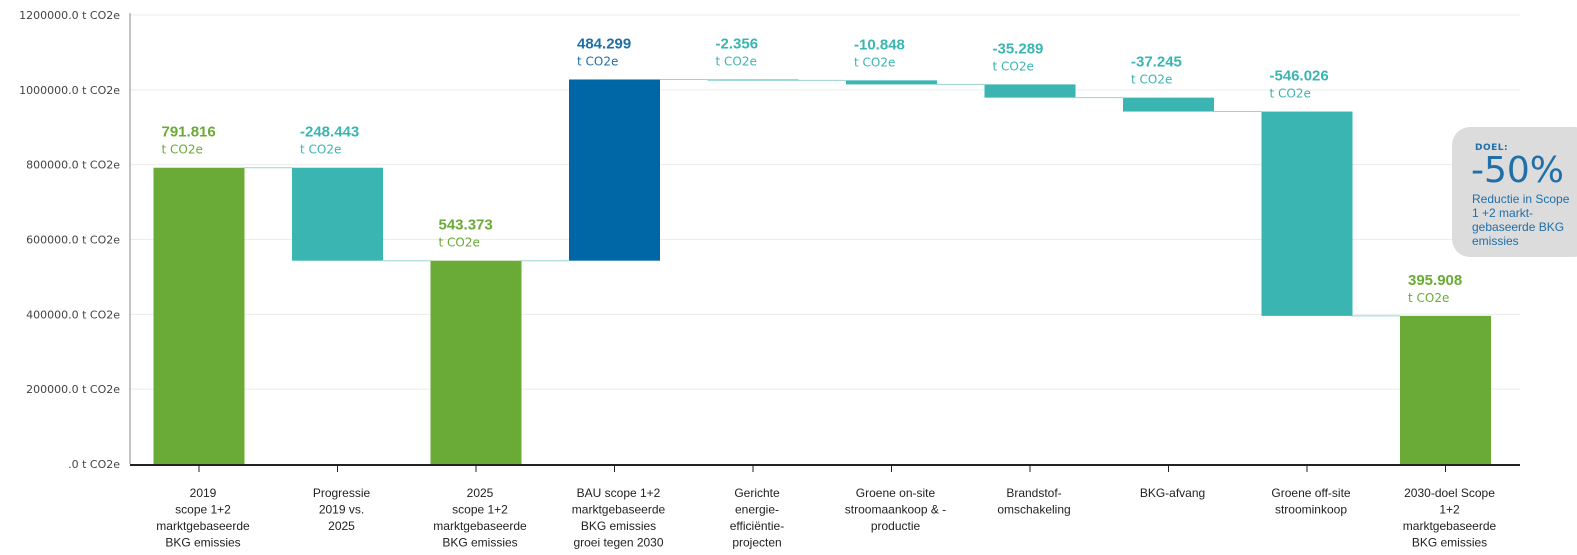 This screenshot has height=555, width=1577. Describe the element at coordinates (73, 314) in the screenshot. I see `y-tick-label: 400000.0 t CO2e` at that location.